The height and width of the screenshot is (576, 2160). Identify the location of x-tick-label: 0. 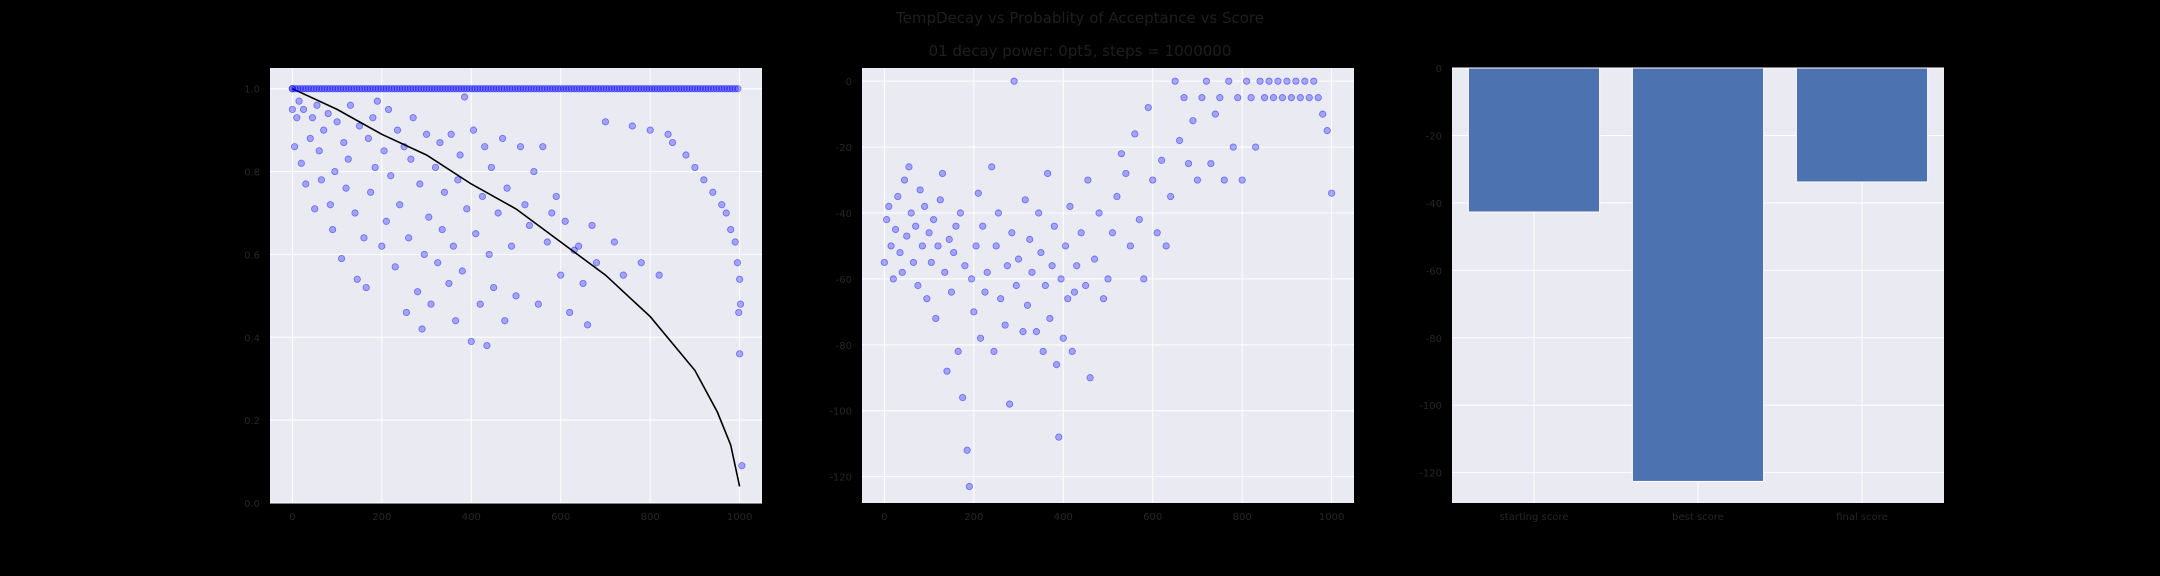
(884, 517).